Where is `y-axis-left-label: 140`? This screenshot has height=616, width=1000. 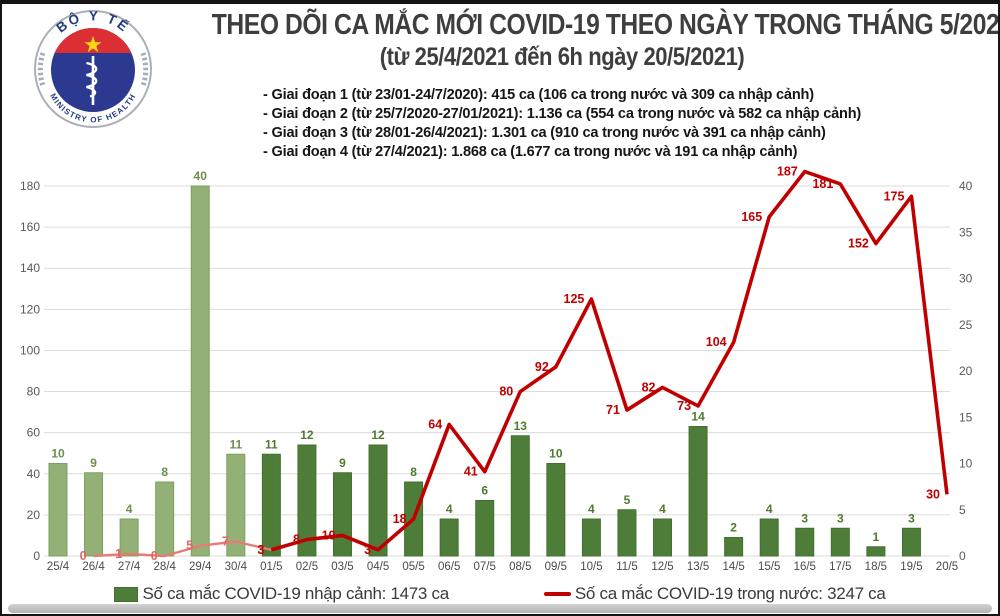
y-axis-left-label: 140 is located at coordinates (30, 268).